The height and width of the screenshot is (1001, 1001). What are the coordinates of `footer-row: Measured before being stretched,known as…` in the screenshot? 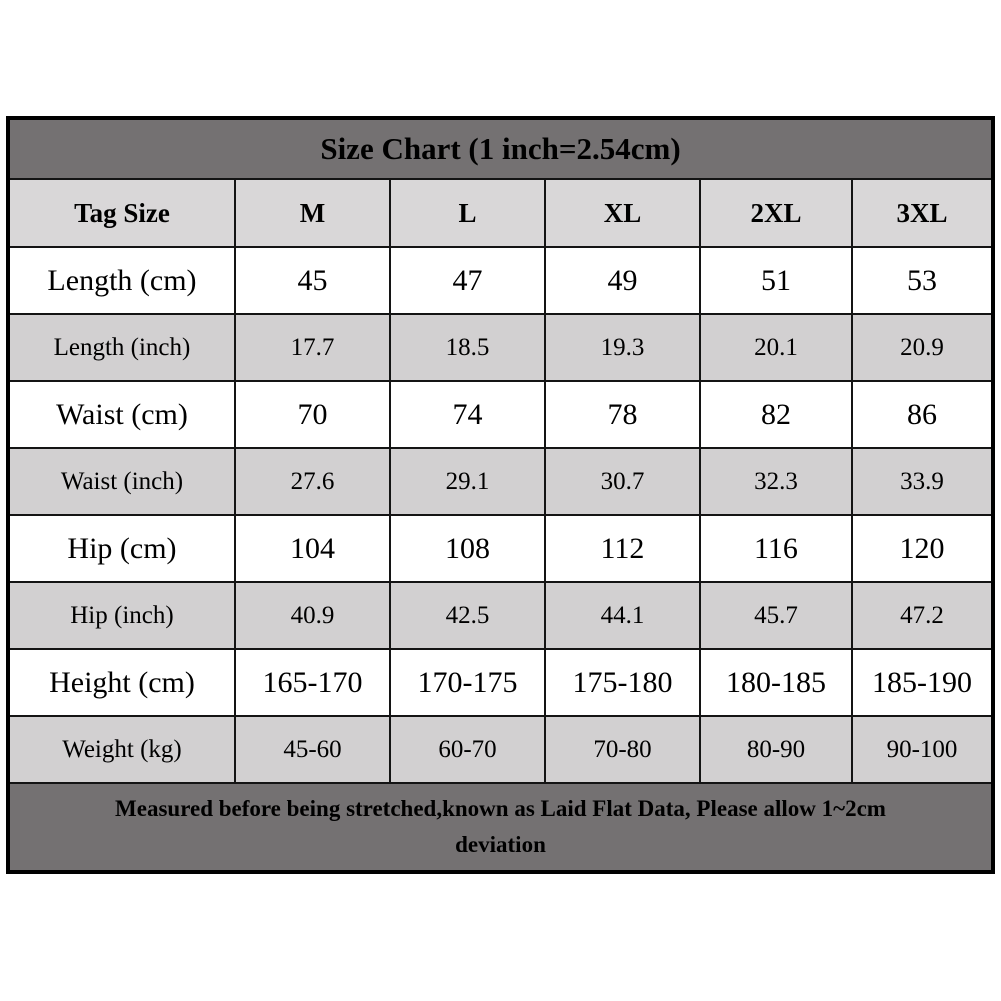 It's located at (500, 827).